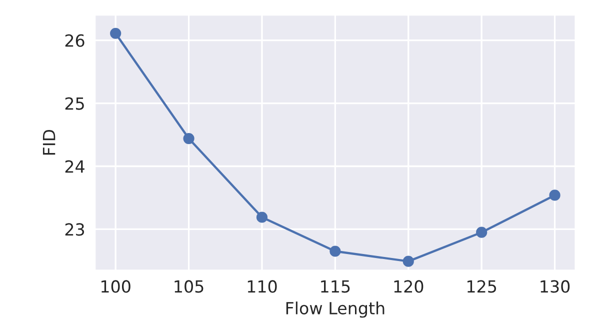 The height and width of the screenshot is (336, 598). Describe the element at coordinates (335, 286) in the screenshot. I see `x-tick-label: 115` at that location.